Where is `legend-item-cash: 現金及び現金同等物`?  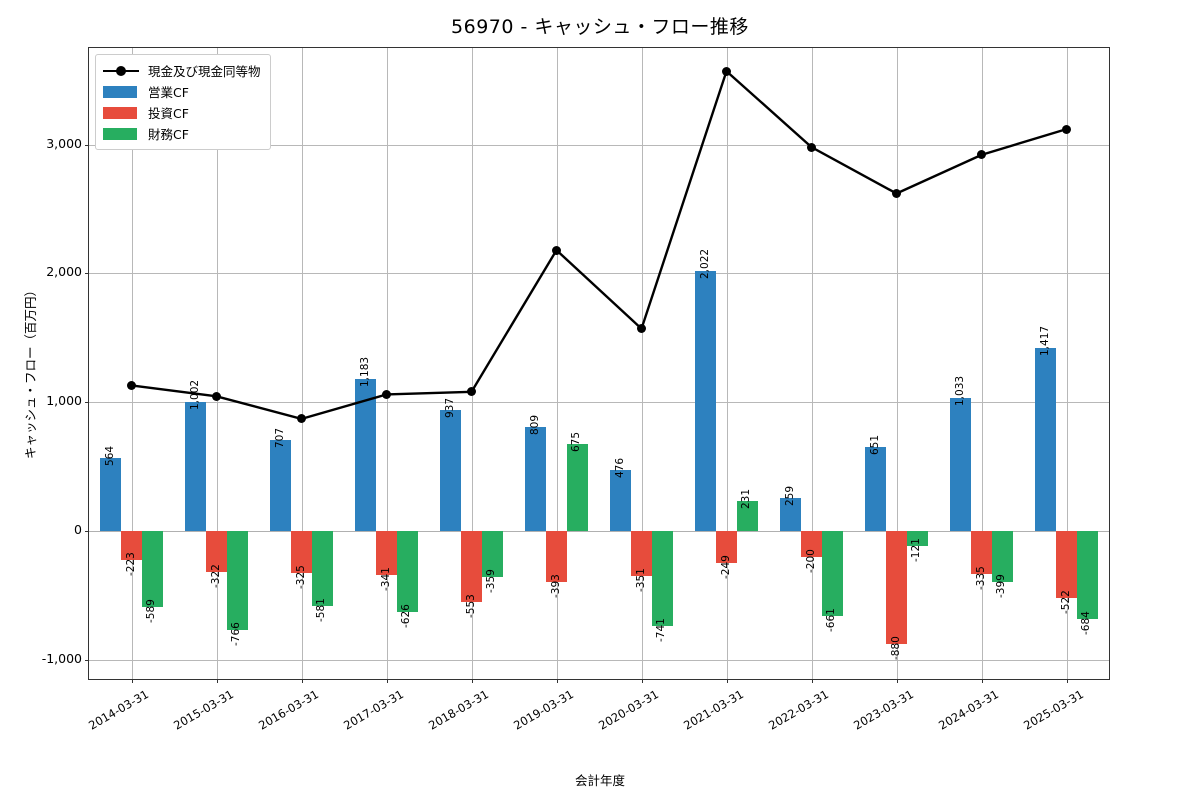
legend-item-cash: 現金及び現金同等物 is located at coordinates (182, 70).